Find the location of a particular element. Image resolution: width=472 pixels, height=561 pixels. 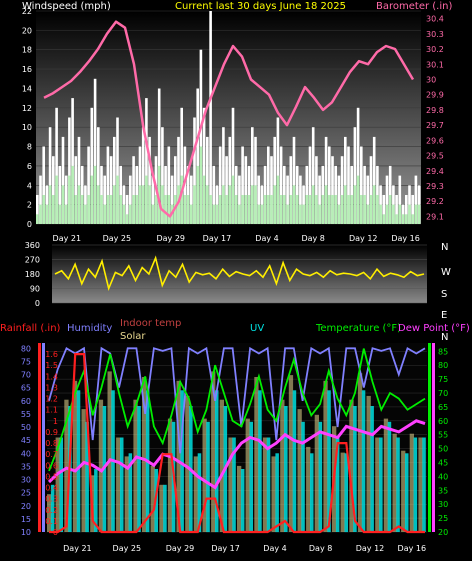

barometer-tick-label: 30.2 is located at coordinates (435, 49).